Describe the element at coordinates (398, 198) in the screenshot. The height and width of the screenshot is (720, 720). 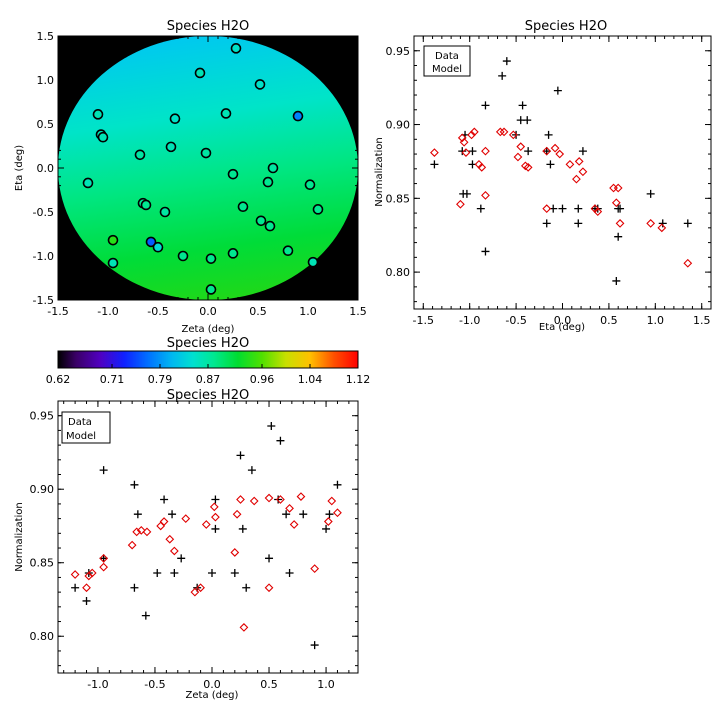
I see `eta-scatter-ytick-label: 0.85` at that location.